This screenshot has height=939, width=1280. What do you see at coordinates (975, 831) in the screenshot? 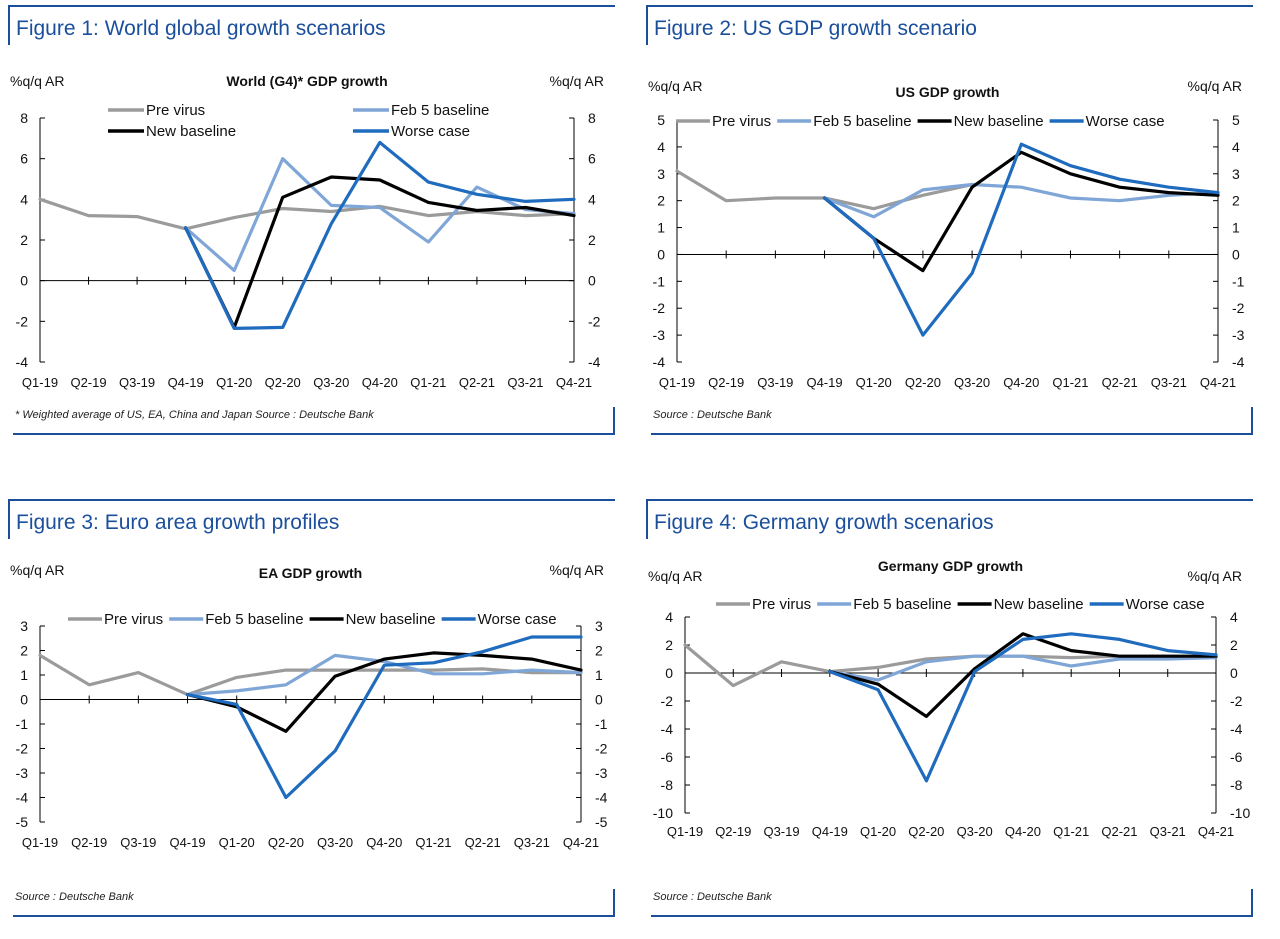
I see `x-tick-label: Q3-20` at bounding box center [975, 831].